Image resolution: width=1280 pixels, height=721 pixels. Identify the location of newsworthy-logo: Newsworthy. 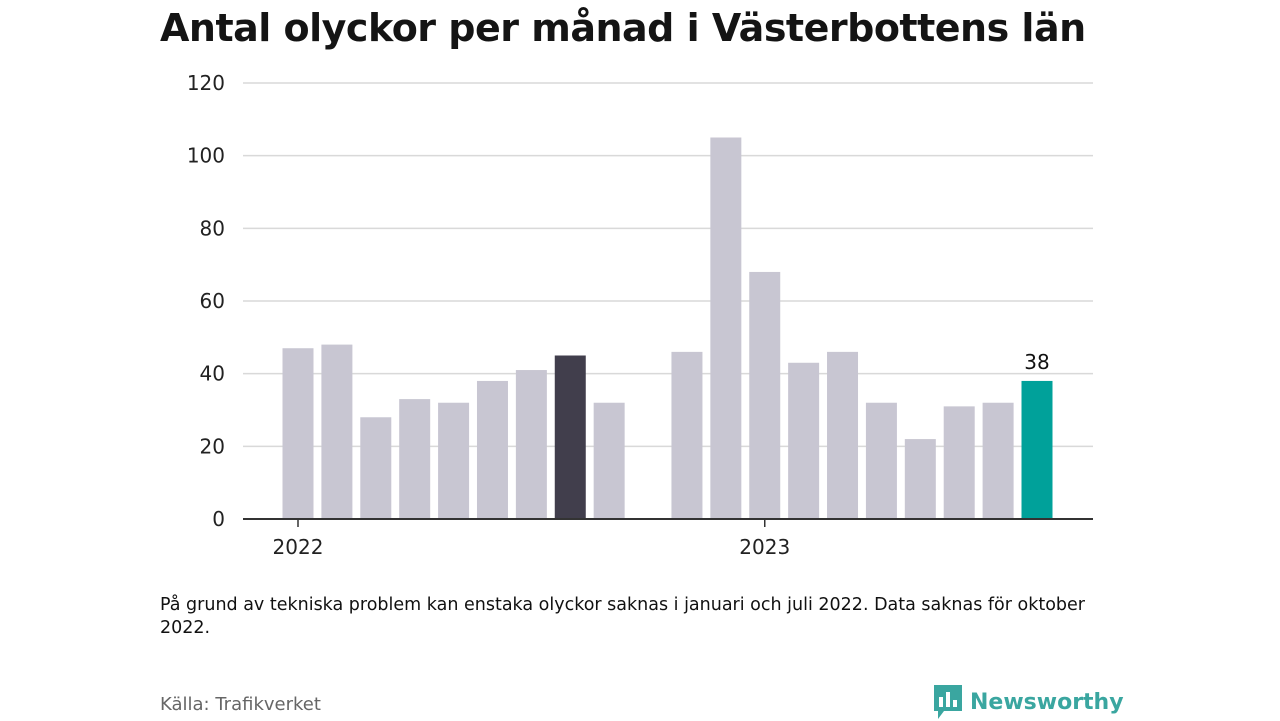
(1028, 702).